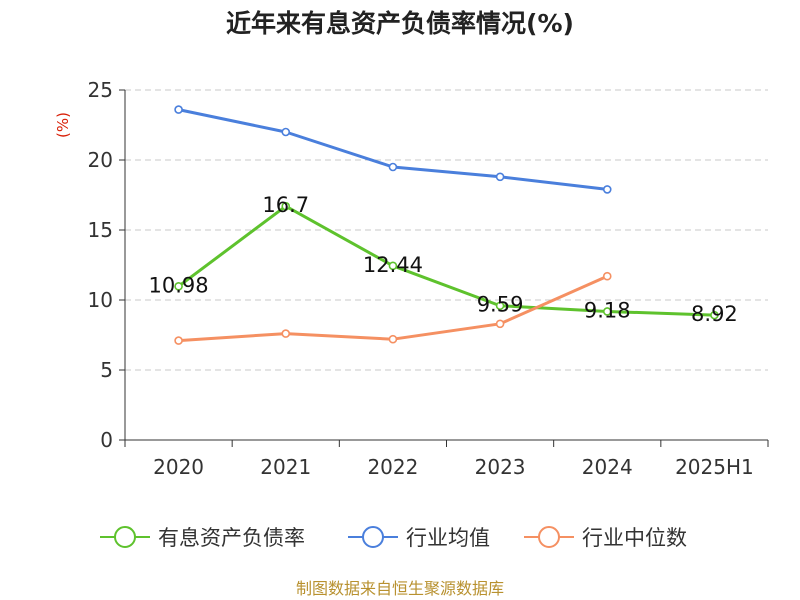 The image size is (800, 600). What do you see at coordinates (231, 538) in the screenshot?
I see `legend-label: 有息资产负债率` at bounding box center [231, 538].